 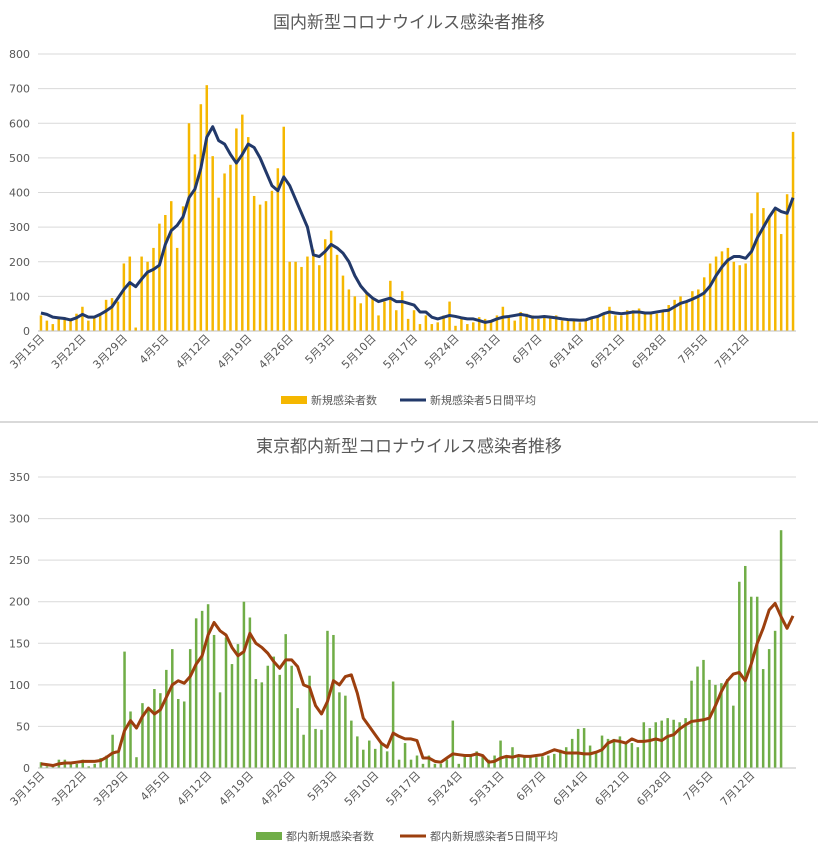 I want to click on x-tick-label: 4月26日, so click(x=278, y=789).